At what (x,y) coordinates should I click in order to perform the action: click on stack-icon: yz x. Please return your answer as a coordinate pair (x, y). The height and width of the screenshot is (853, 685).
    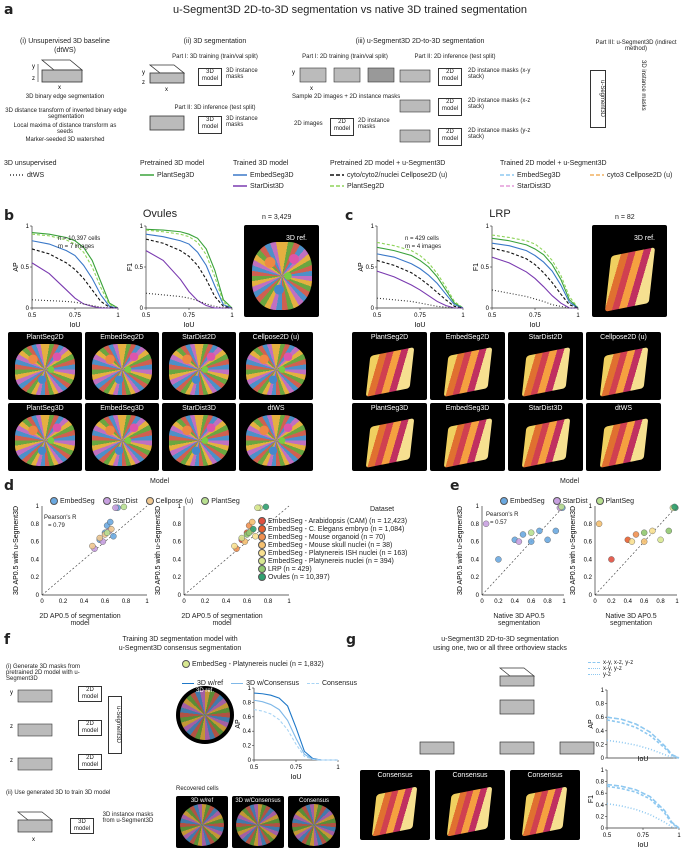
    Looking at the image, I should click on (164, 78).